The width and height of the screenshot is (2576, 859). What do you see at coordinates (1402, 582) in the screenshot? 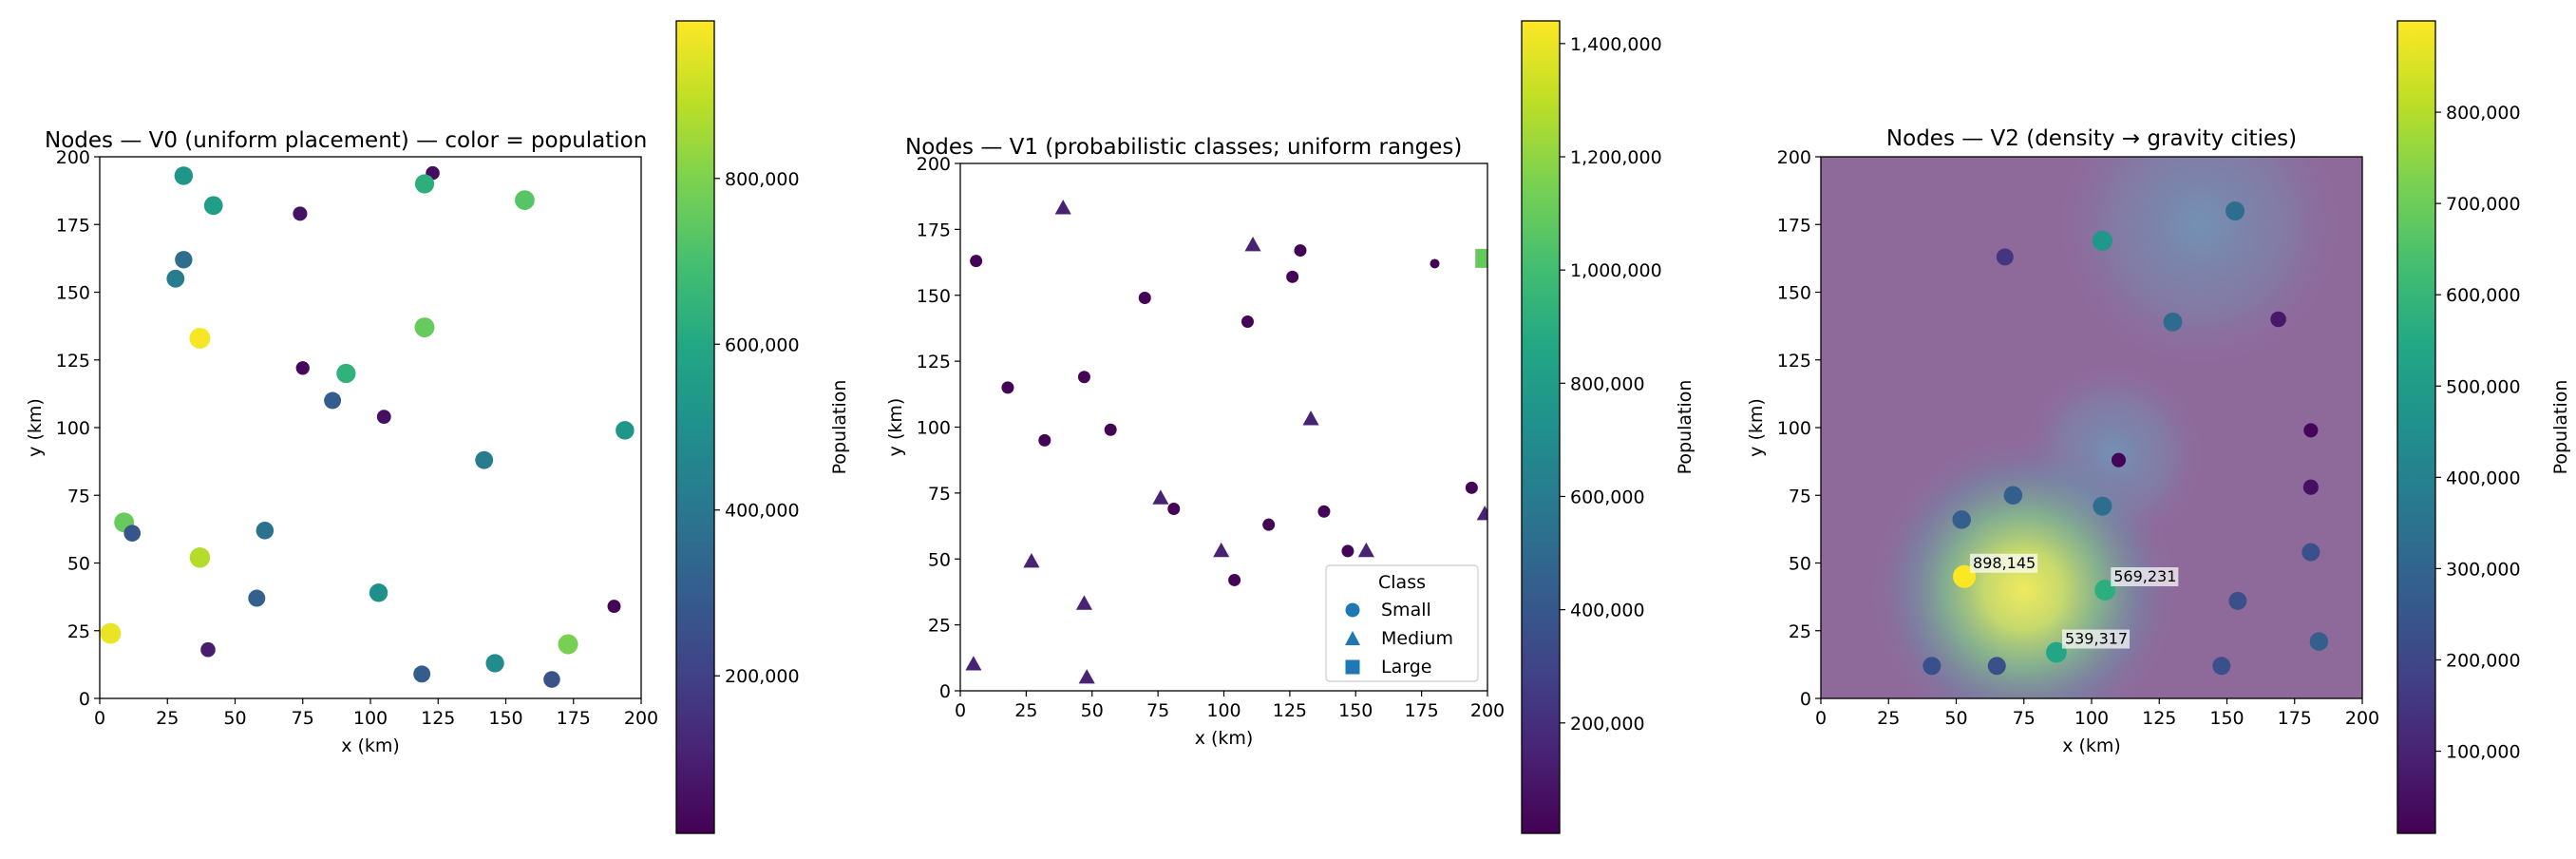
I see `legend-title: Class` at bounding box center [1402, 582].